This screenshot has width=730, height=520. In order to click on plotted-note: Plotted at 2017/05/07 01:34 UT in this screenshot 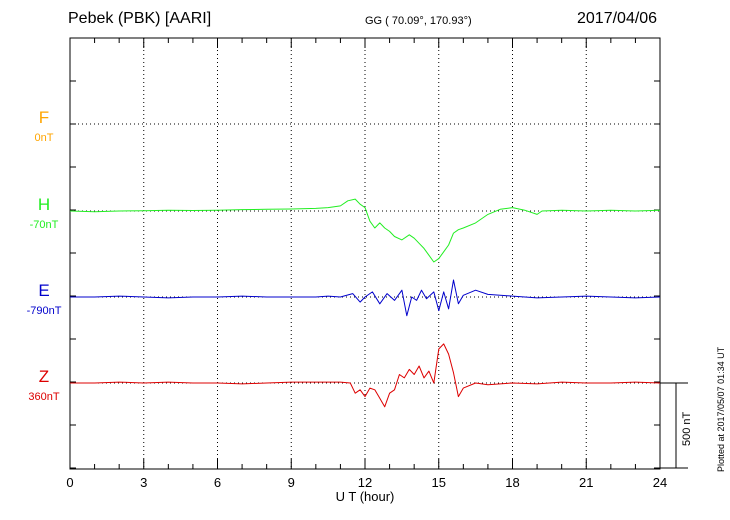, I will do `click(721, 409)`.